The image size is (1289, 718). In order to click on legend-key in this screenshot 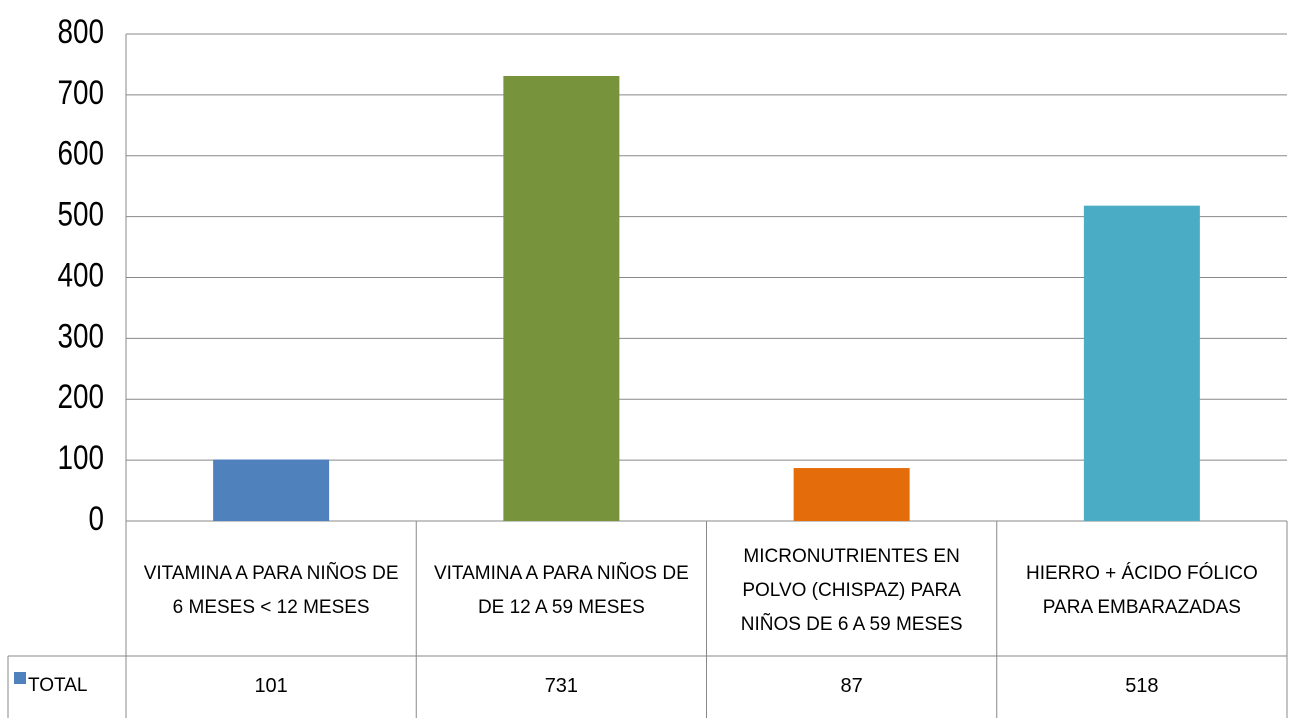, I will do `click(20, 678)`.